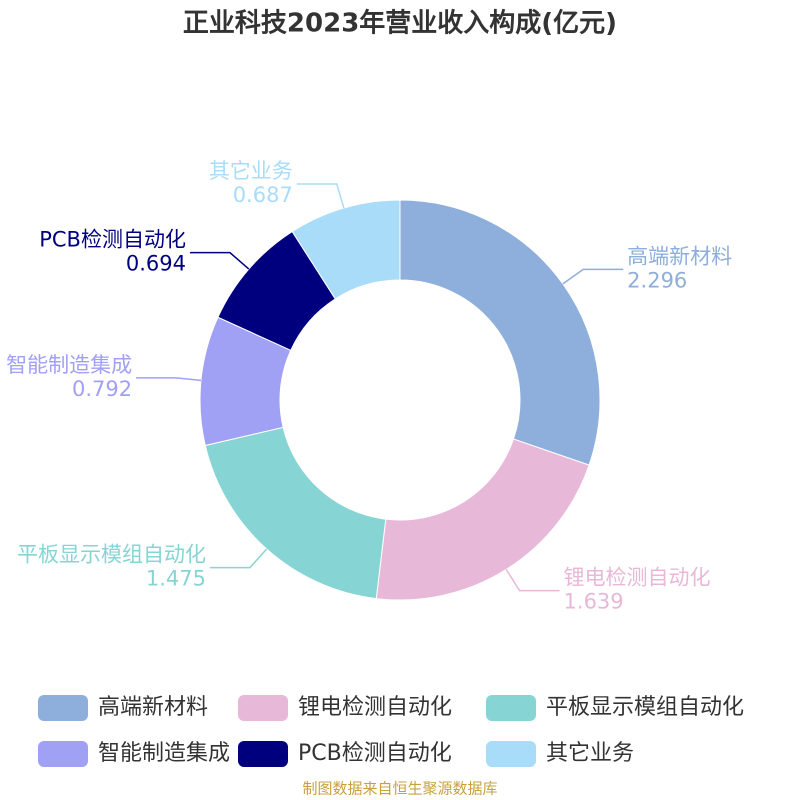 This screenshot has height=800, width=800. Describe the element at coordinates (153, 707) in the screenshot. I see `legend-label: 高端新材料` at that location.